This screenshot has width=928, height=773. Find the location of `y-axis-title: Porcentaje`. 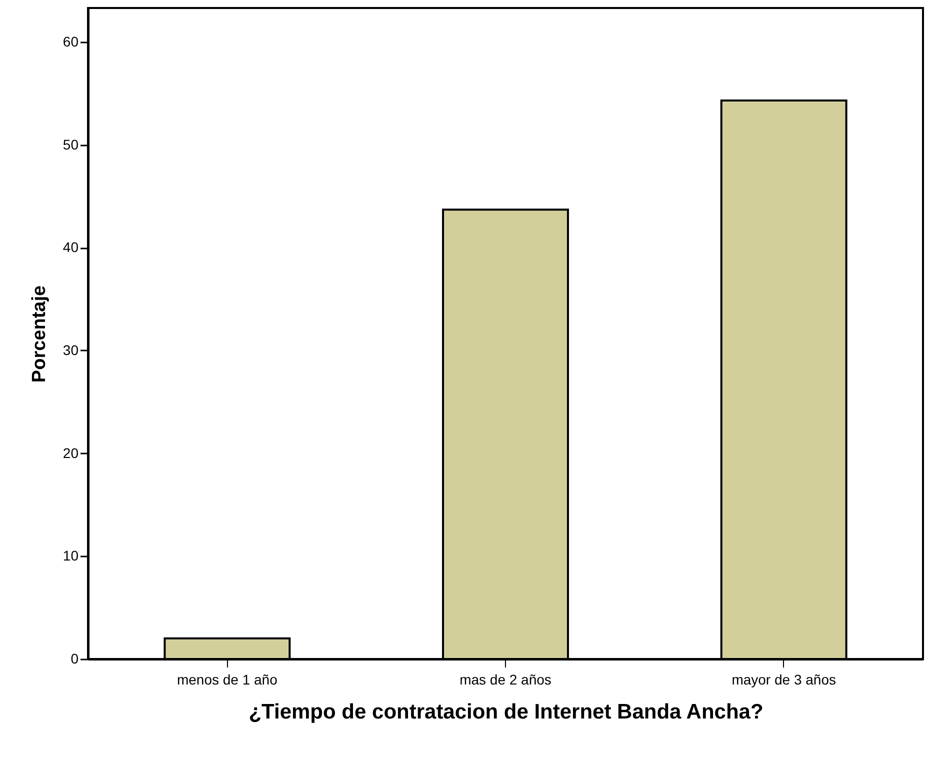

y-axis-title: Porcentaje is located at coordinates (39, 334).